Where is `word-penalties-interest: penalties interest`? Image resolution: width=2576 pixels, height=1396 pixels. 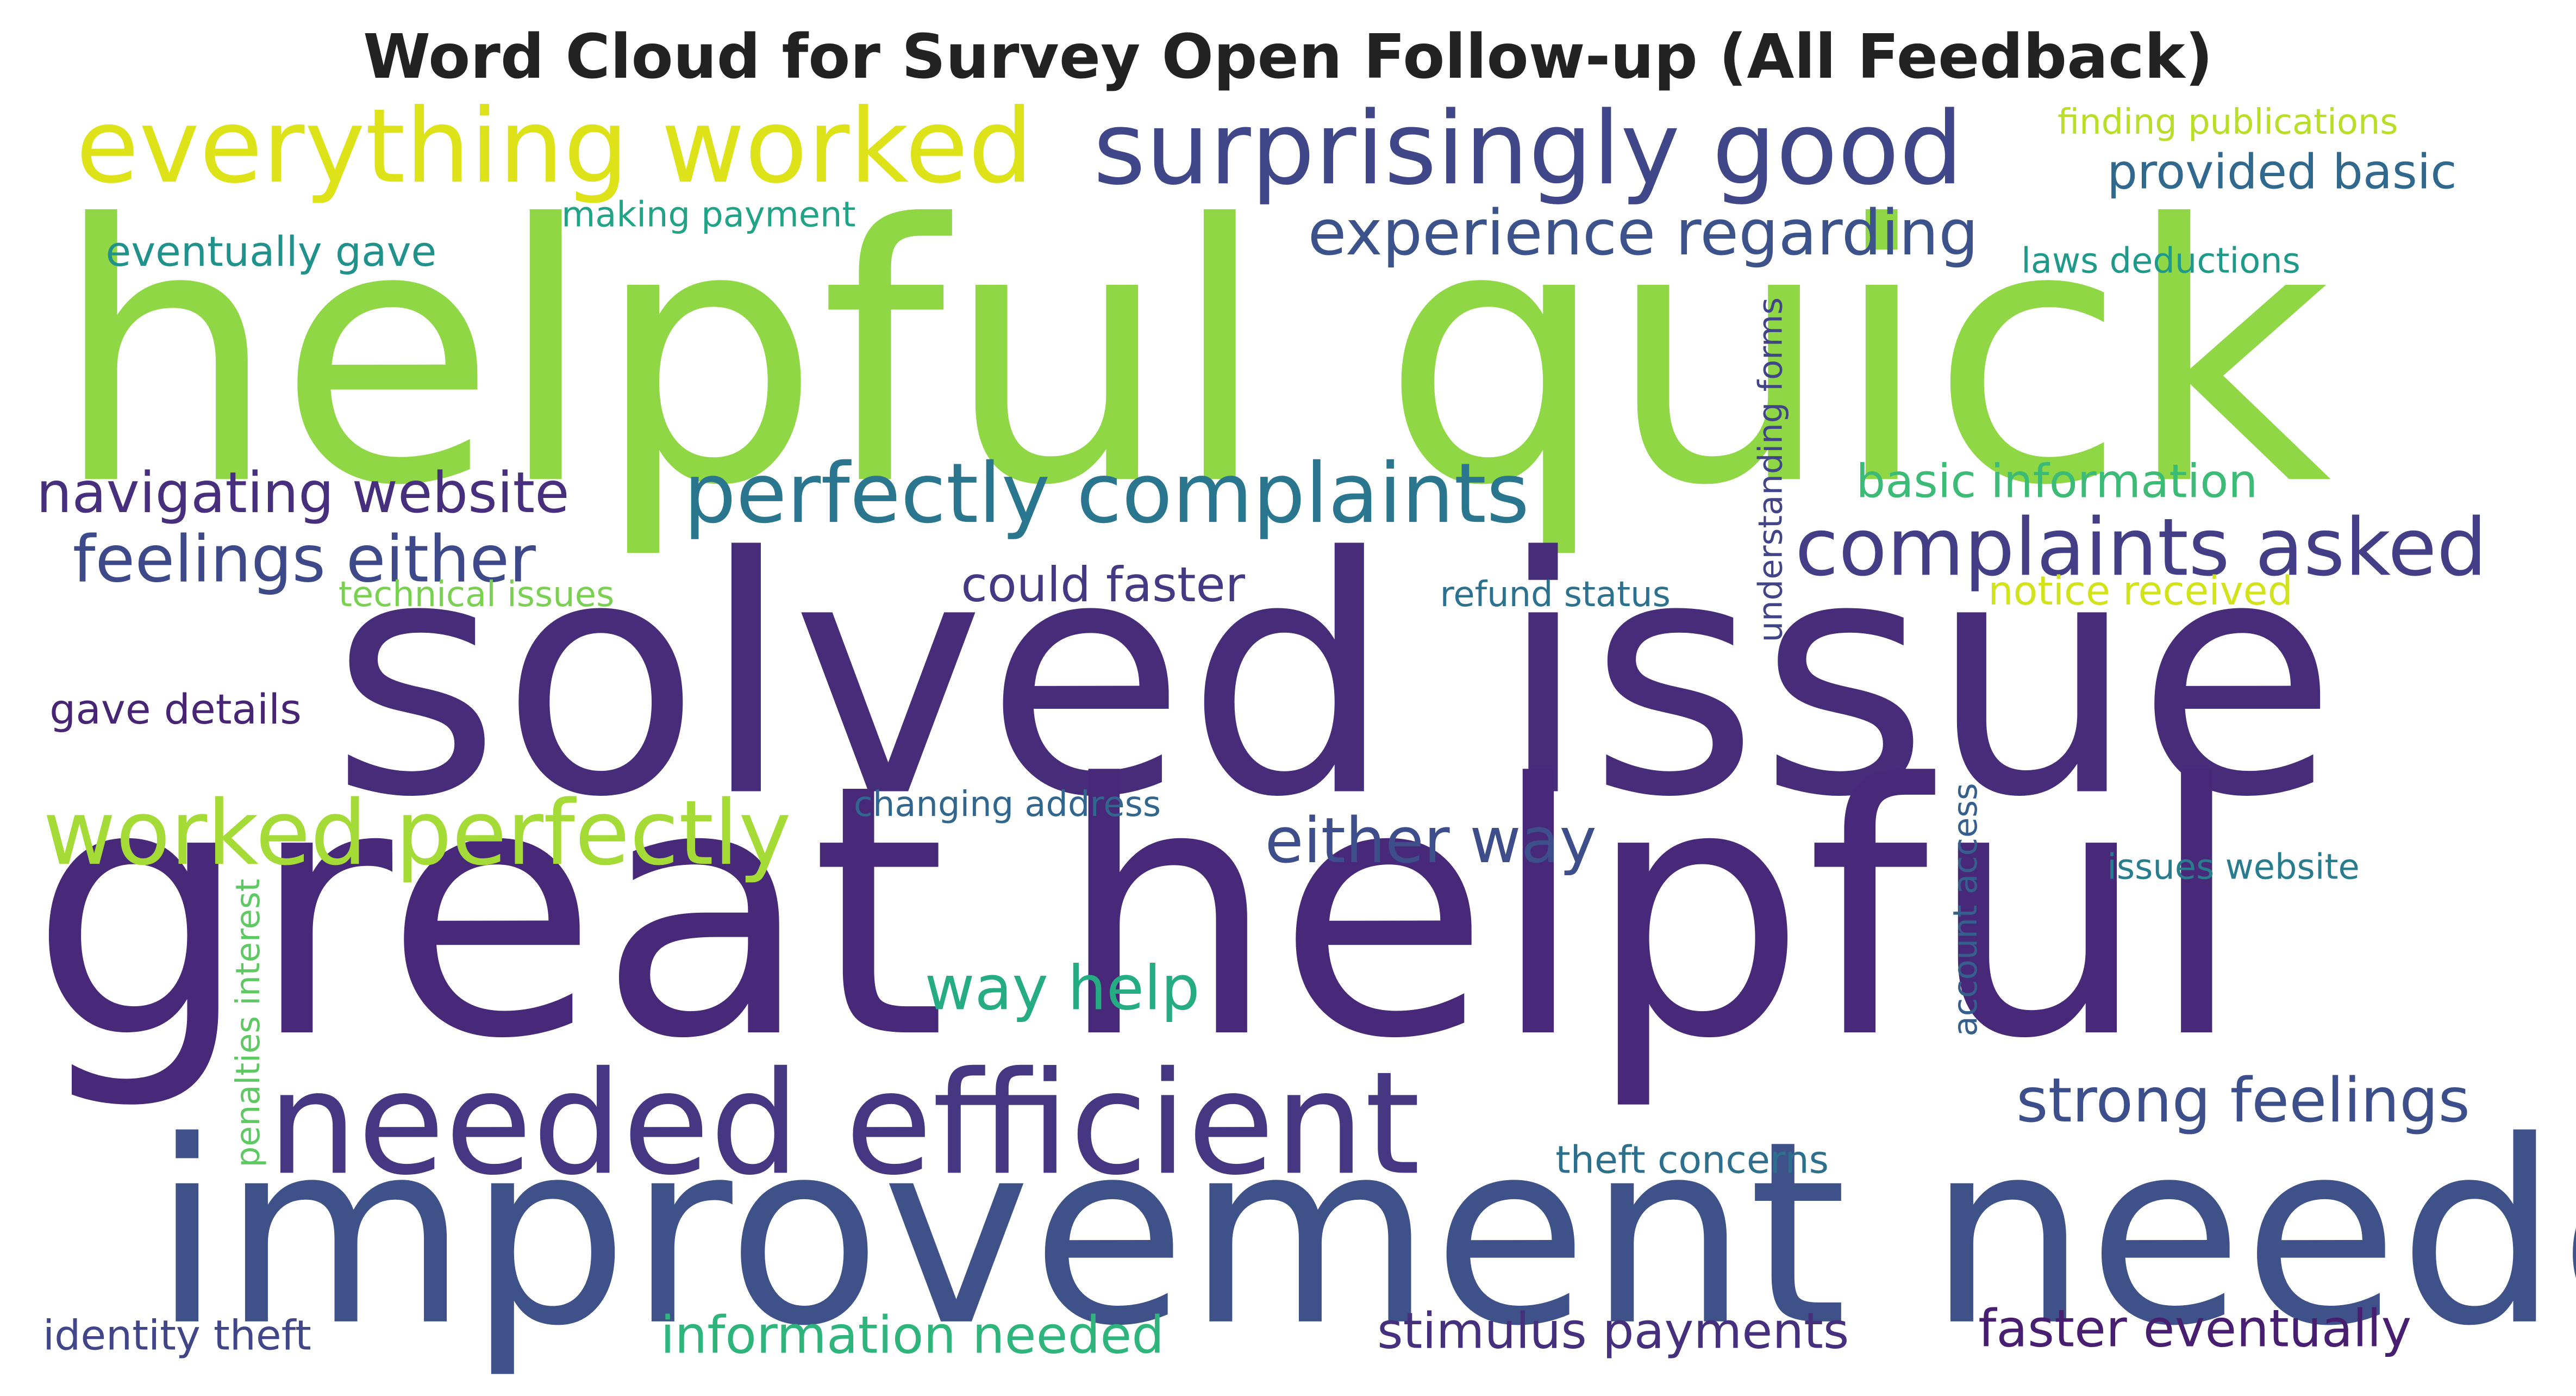 word-penalties-interest: penalties interest is located at coordinates (248, 1023).